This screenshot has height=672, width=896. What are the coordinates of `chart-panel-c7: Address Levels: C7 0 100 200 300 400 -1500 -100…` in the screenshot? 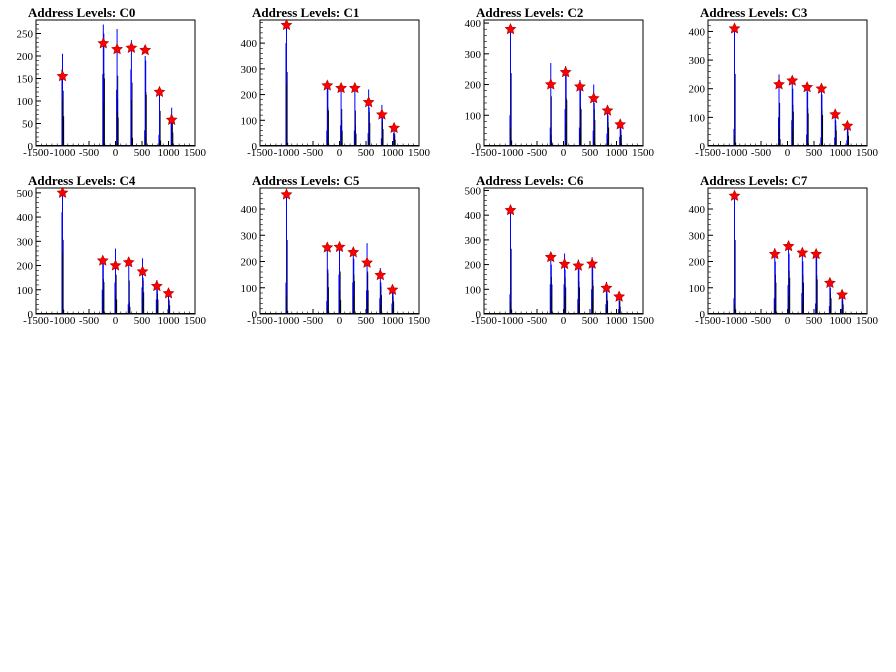 It's located at (784, 250).